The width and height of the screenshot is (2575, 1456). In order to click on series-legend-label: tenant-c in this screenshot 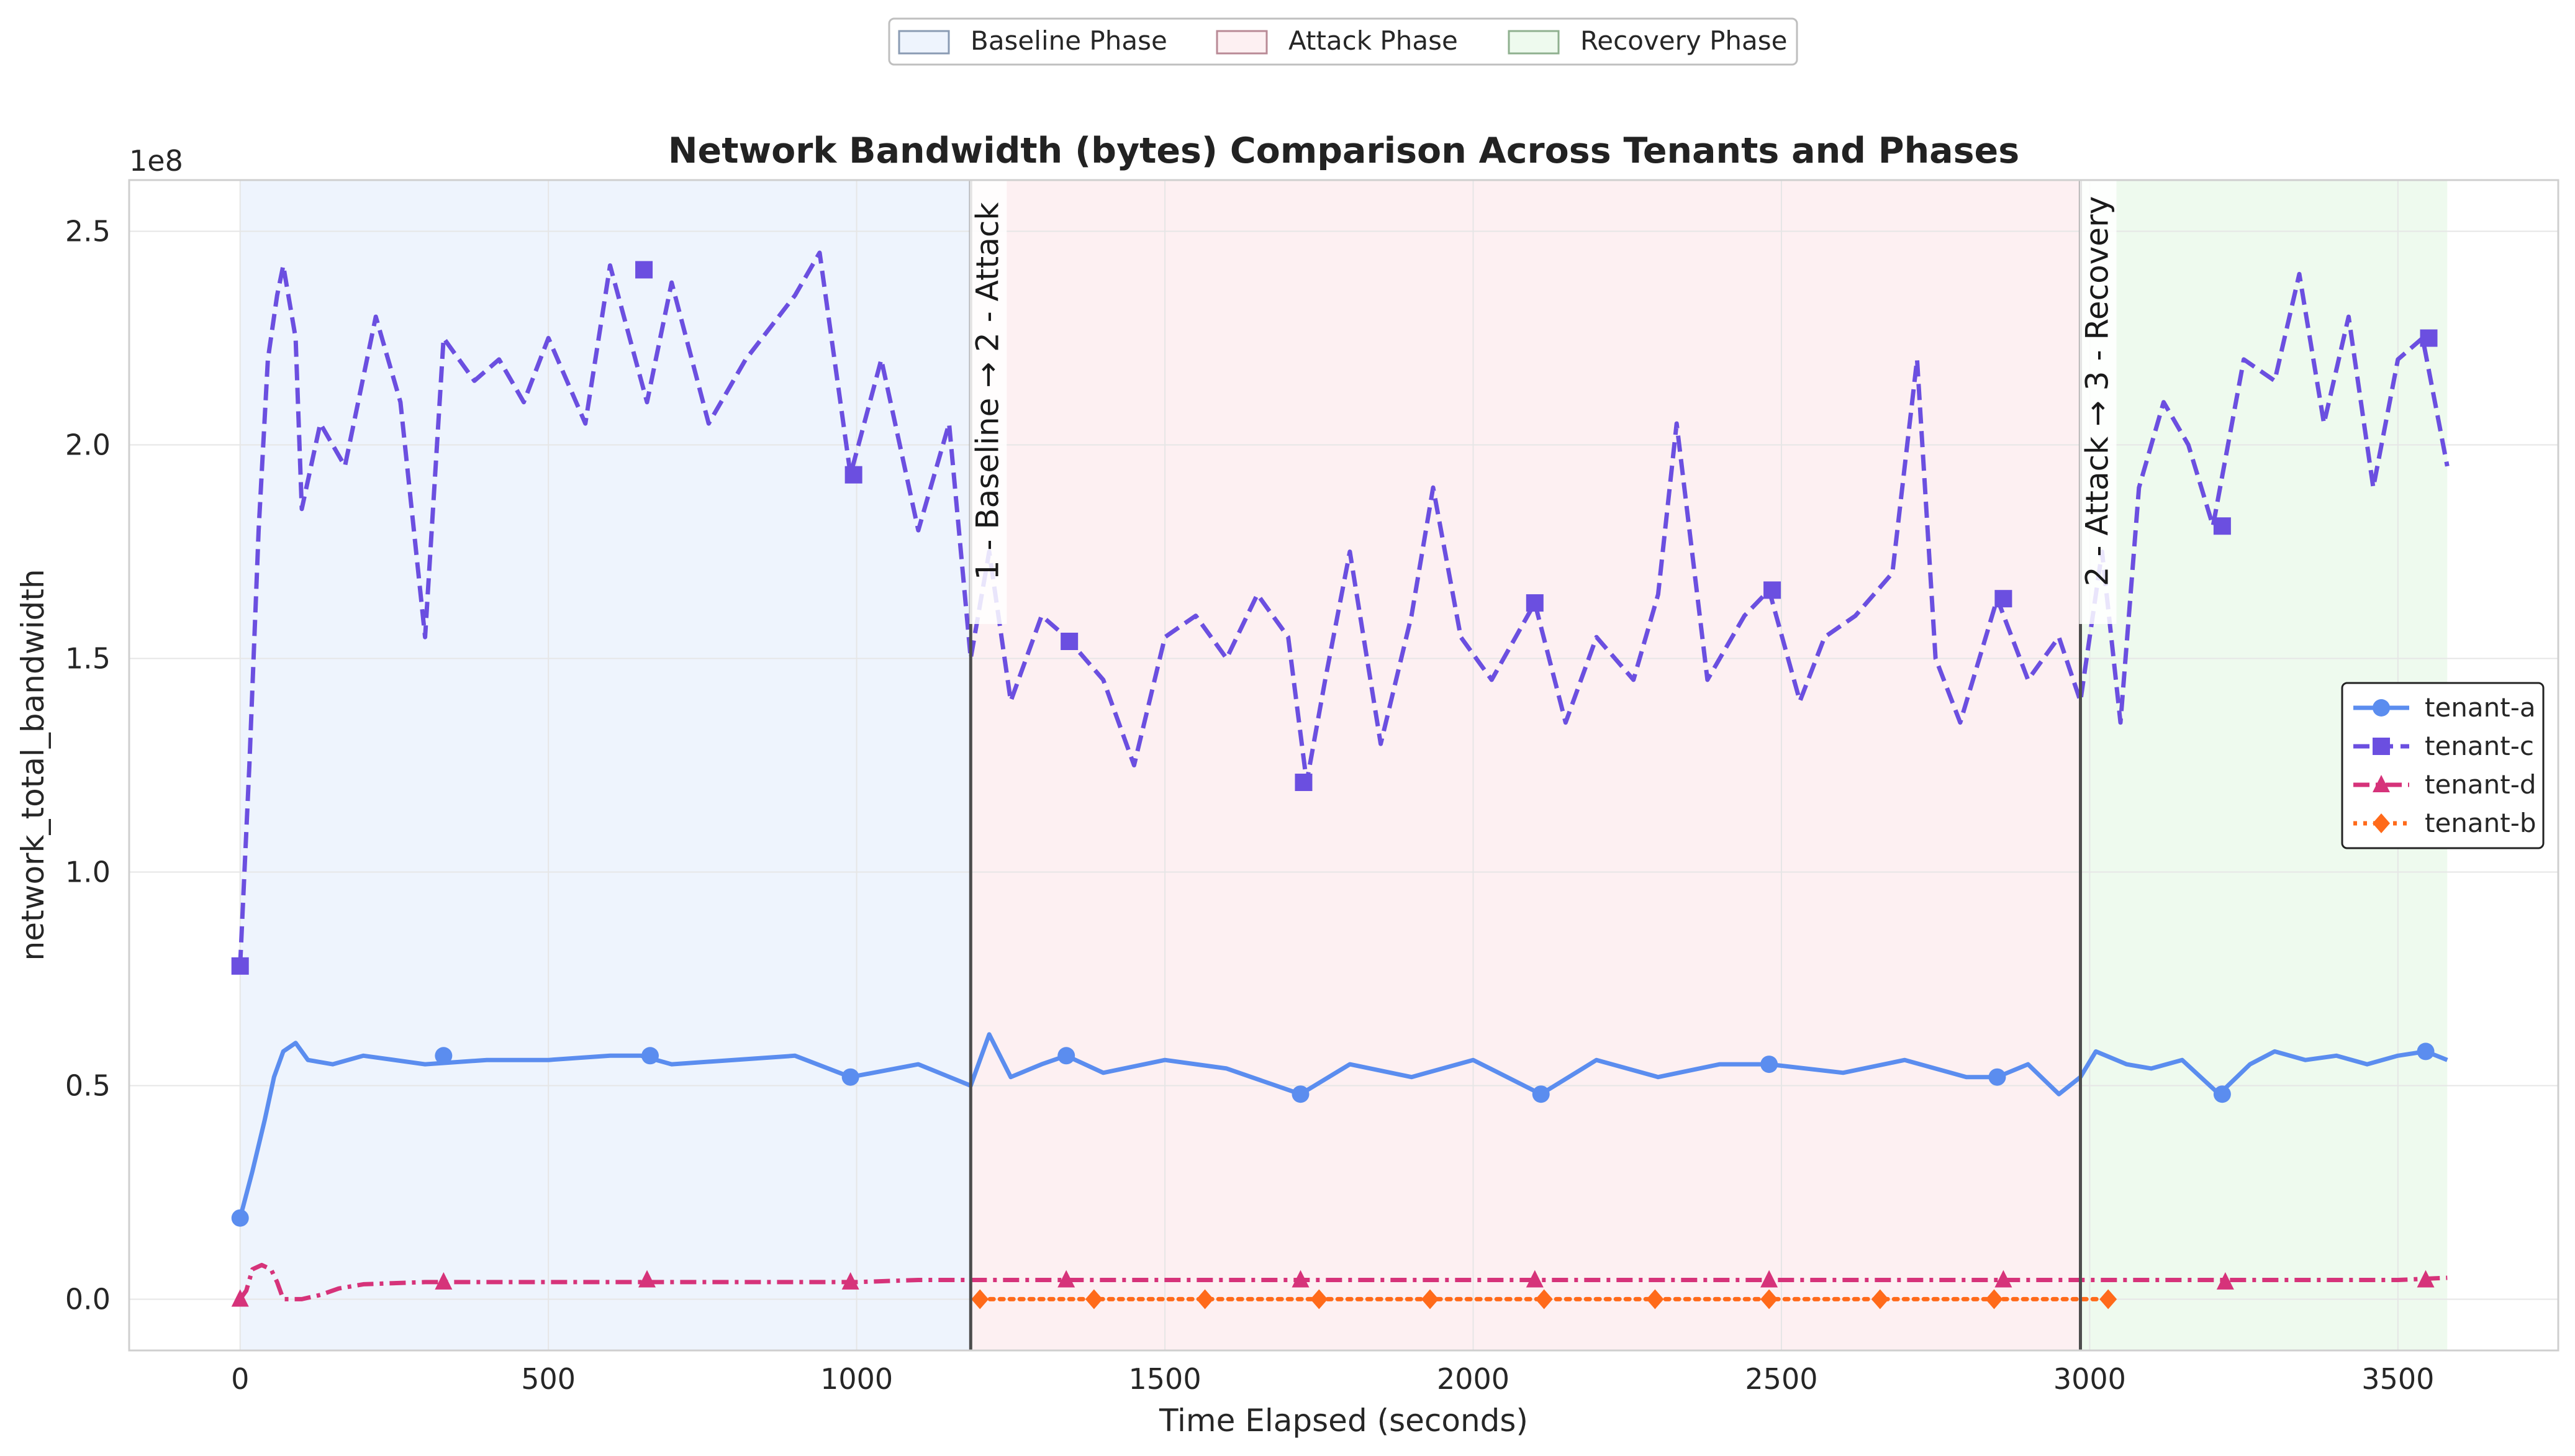, I will do `click(2479, 746)`.